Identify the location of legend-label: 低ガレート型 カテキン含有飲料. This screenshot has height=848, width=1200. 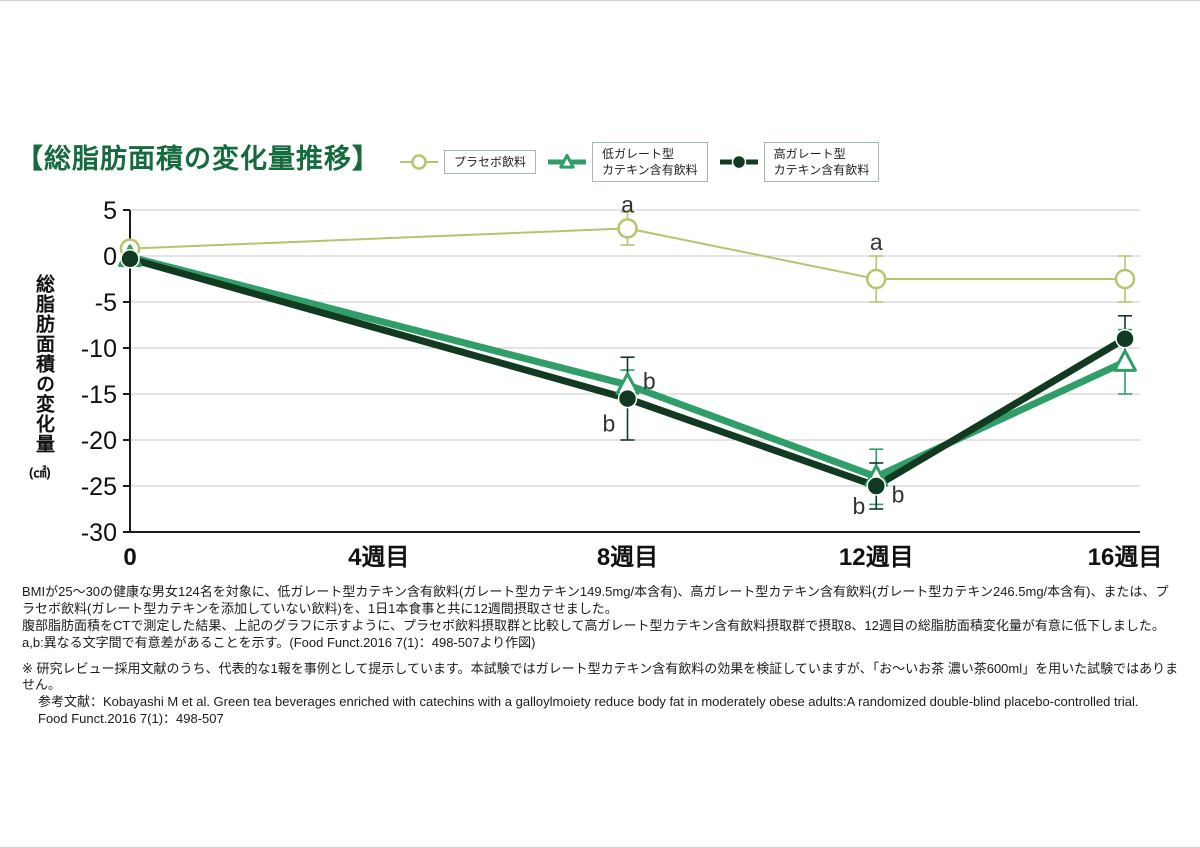
(650, 162).